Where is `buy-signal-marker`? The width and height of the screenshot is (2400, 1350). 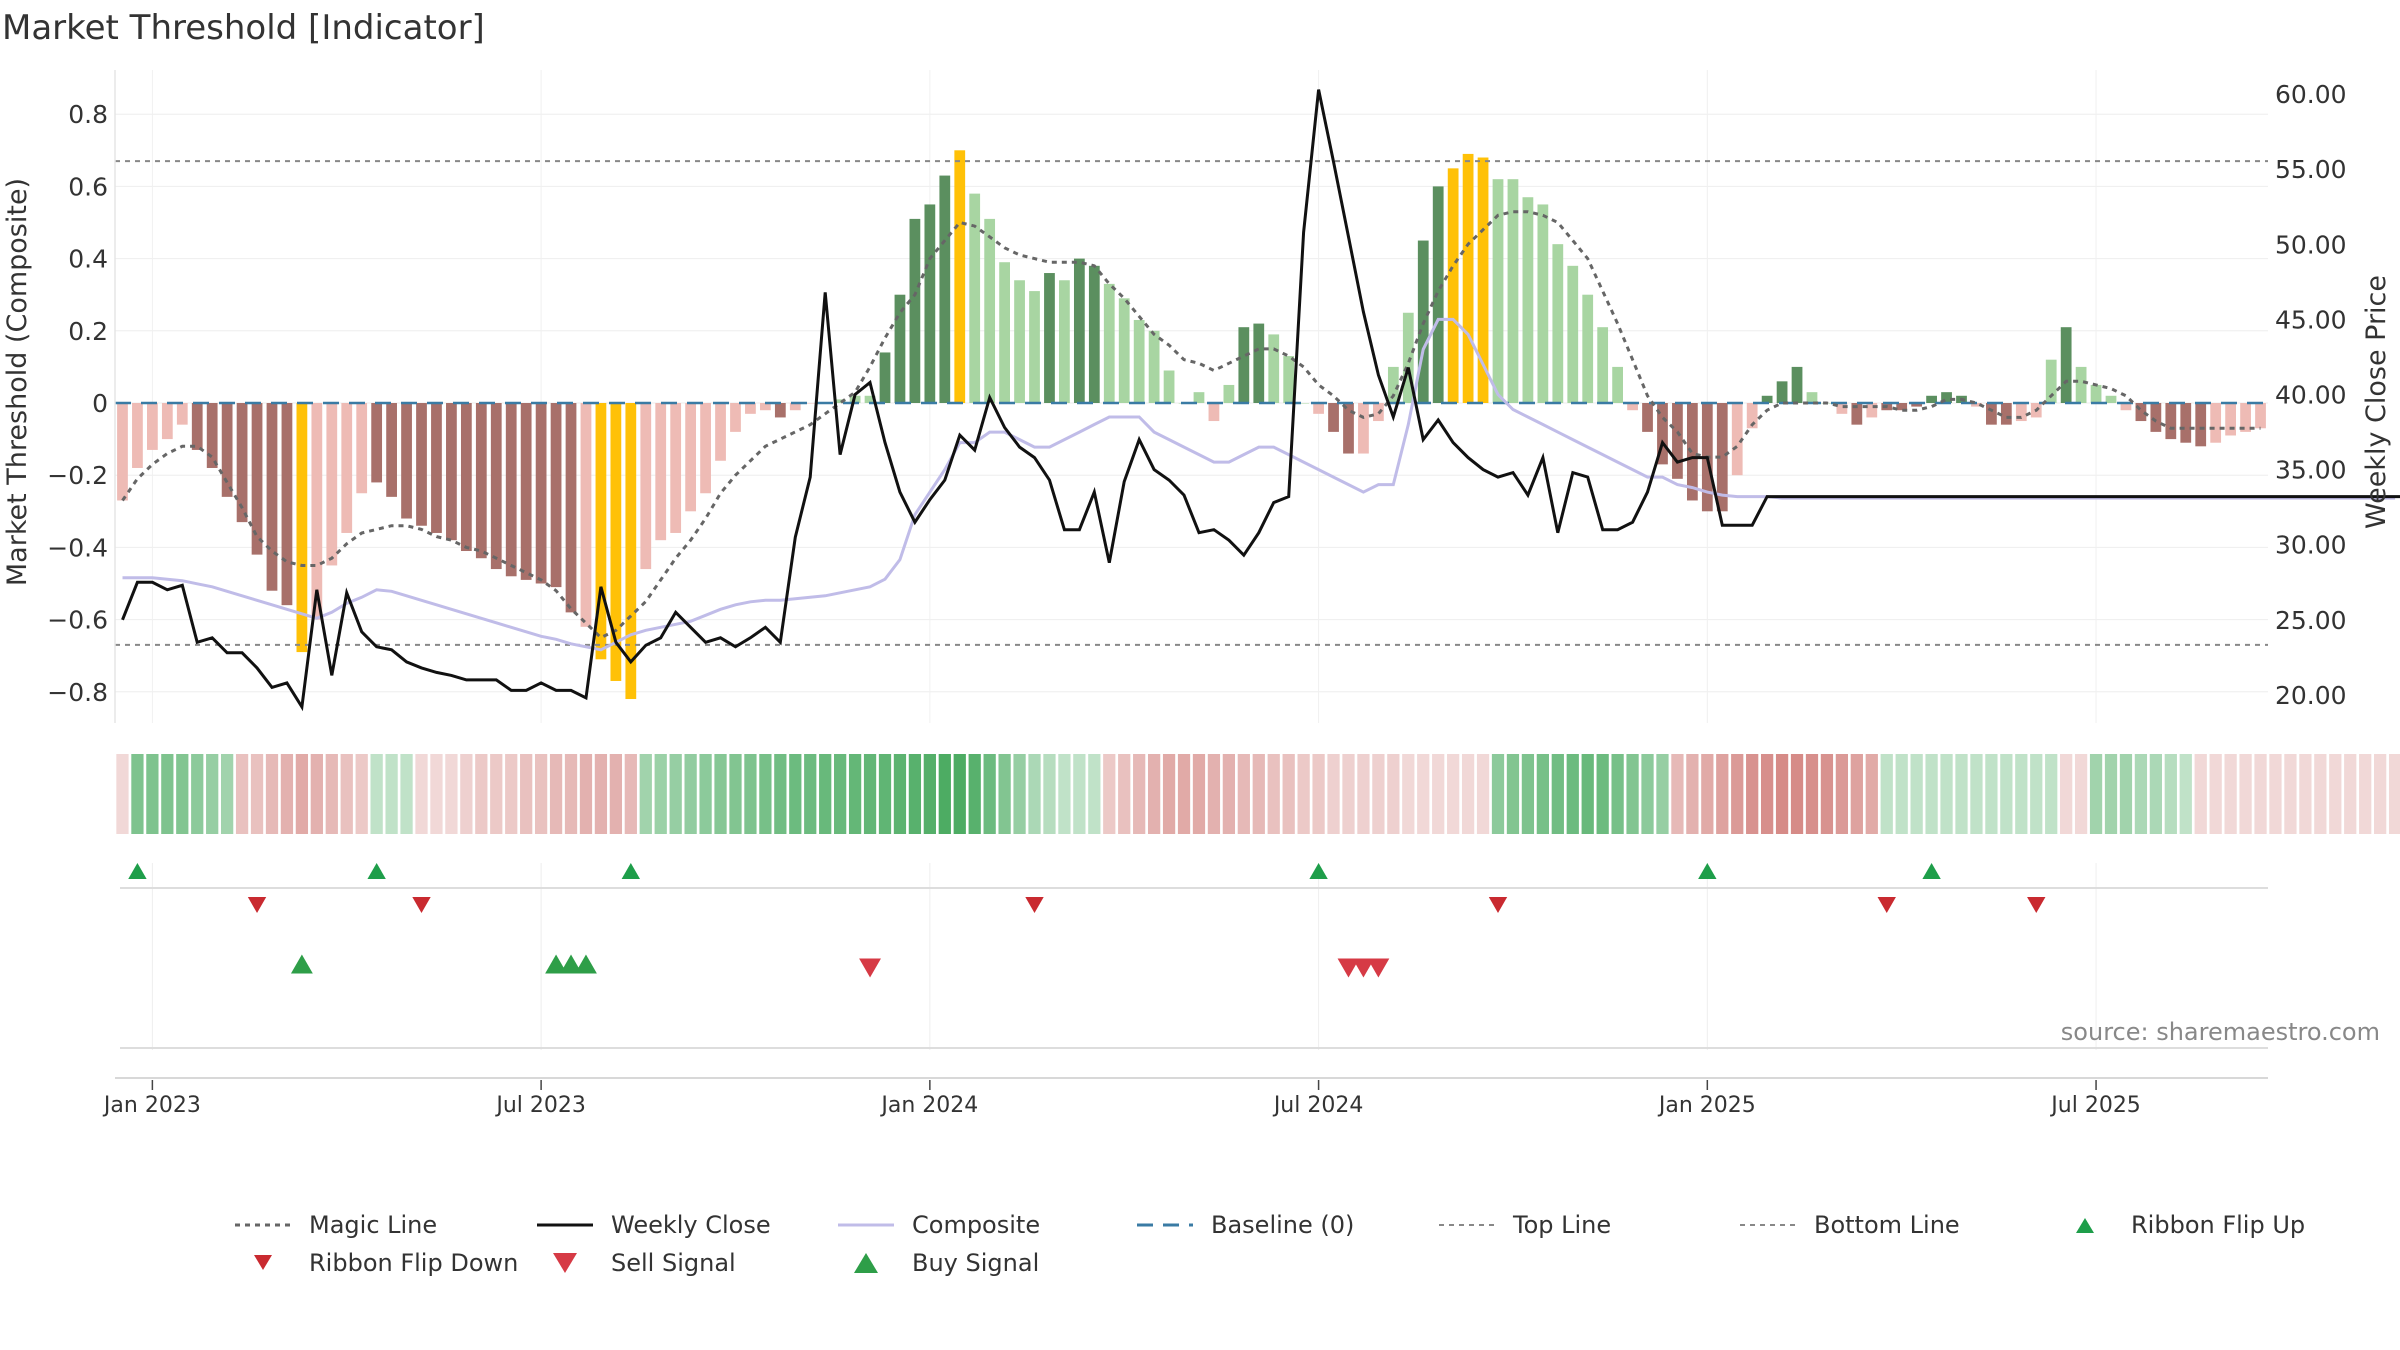
buy-signal-marker is located at coordinates (301, 964).